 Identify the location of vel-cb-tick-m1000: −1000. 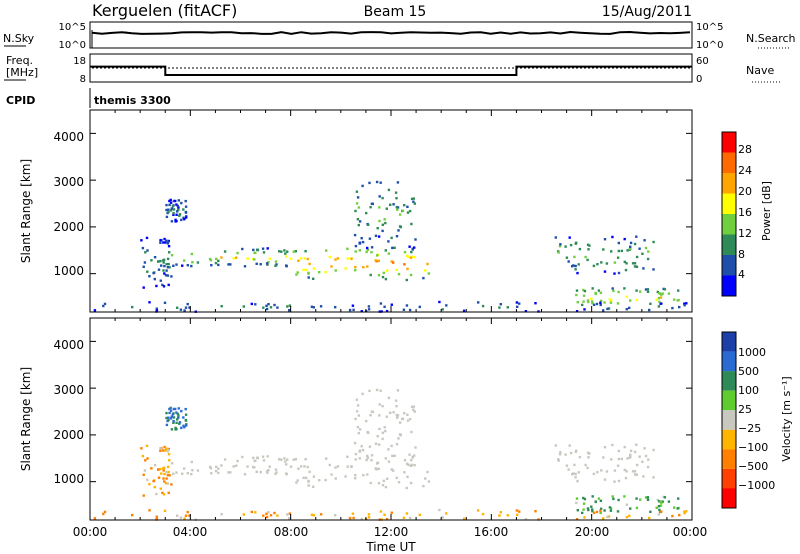
(756, 485).